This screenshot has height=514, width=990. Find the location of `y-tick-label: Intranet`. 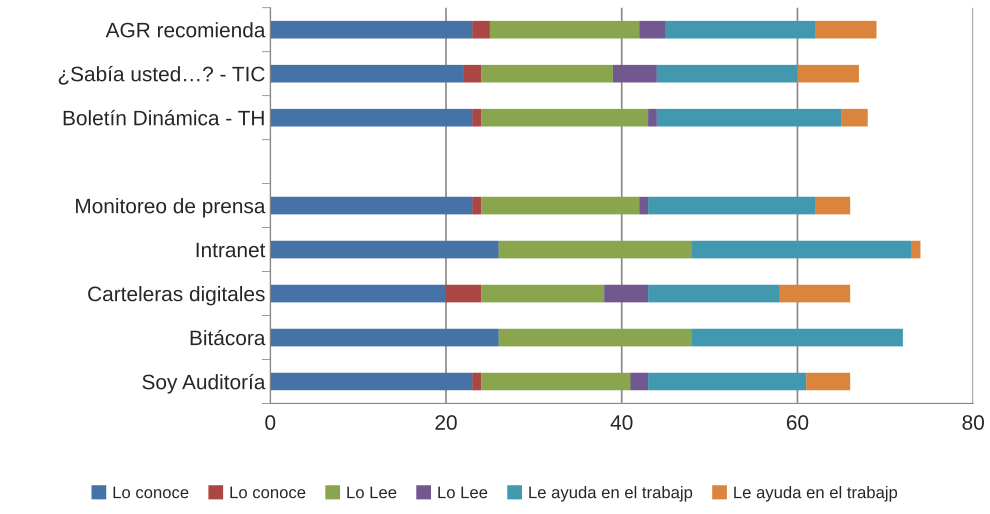

y-tick-label: Intranet is located at coordinates (231, 250).